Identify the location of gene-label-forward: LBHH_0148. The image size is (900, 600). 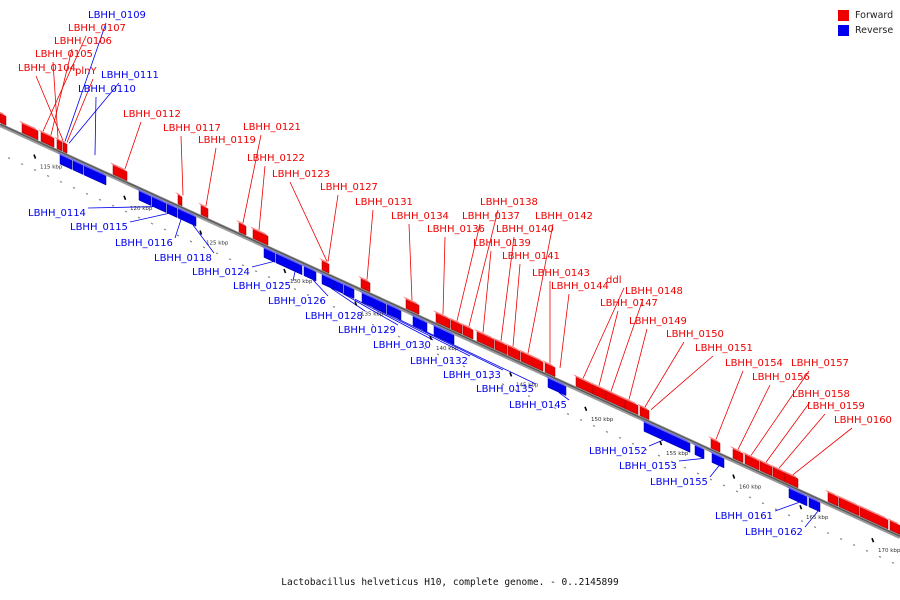
(654, 291).